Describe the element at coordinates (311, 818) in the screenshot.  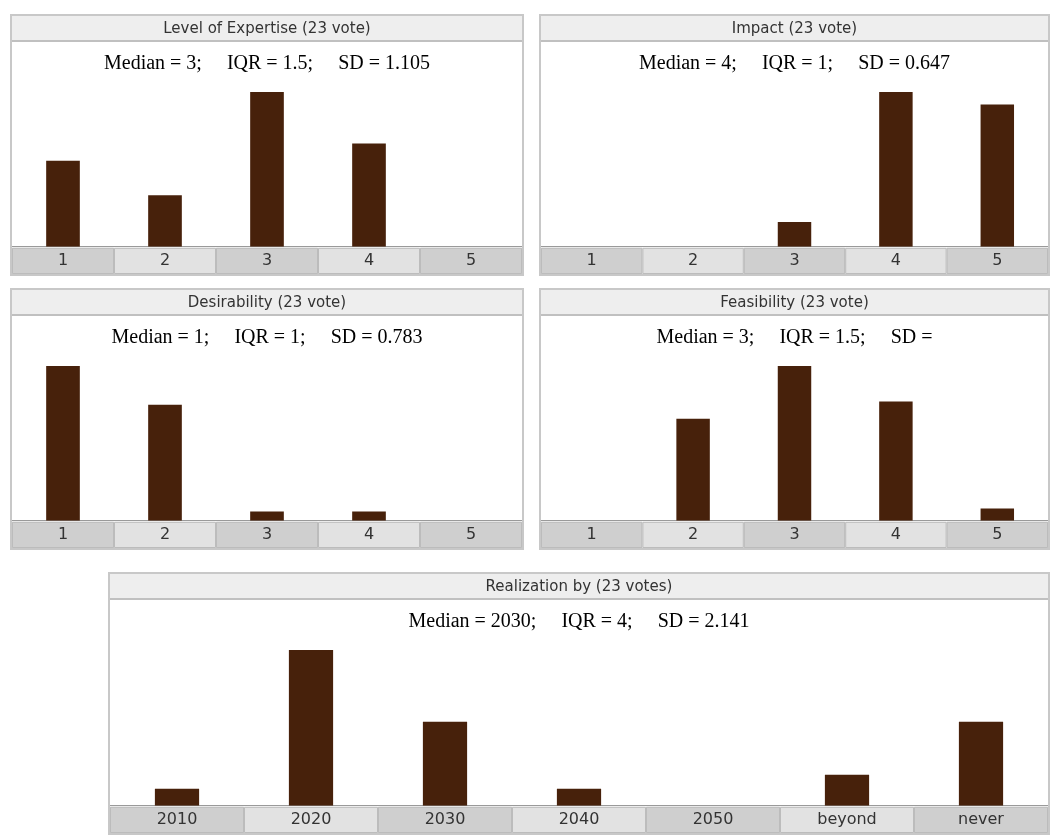
I see `x-tick-label: 2020` at that location.